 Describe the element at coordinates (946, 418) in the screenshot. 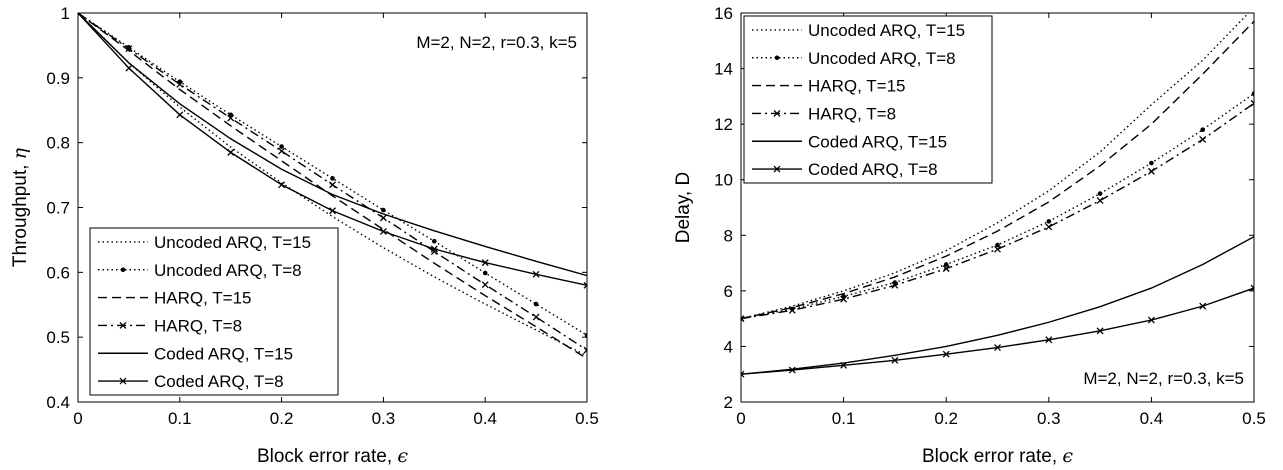

I see `delay-x-tick-label: 0.2` at that location.